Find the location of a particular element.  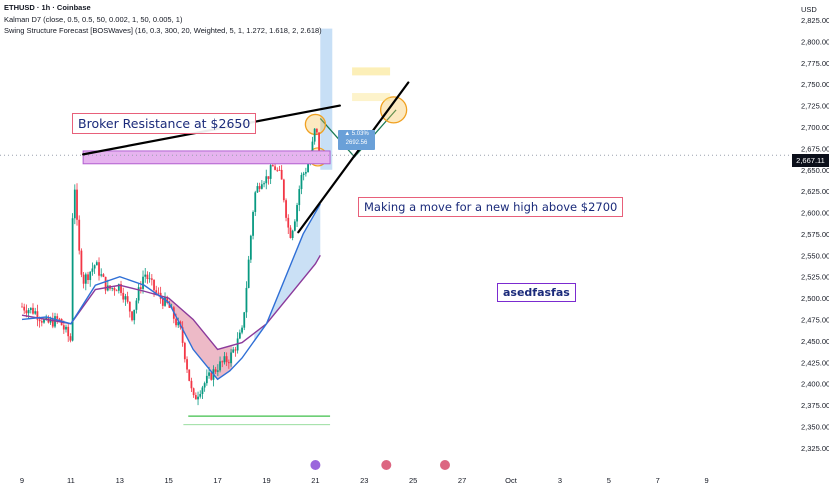

y-tick-label: 2,800.00 is located at coordinates (815, 41).